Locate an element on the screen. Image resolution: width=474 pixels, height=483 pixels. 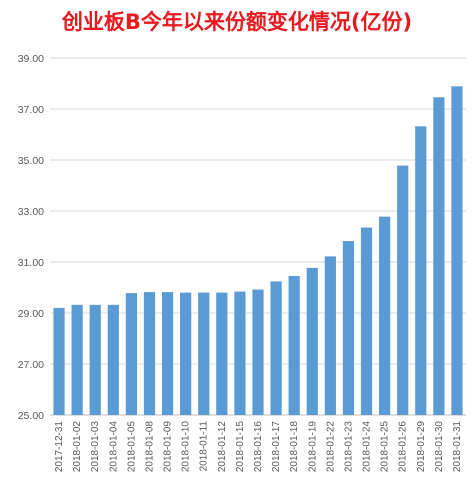
x-tick-label: 2018-01-29 is located at coordinates (421, 447).